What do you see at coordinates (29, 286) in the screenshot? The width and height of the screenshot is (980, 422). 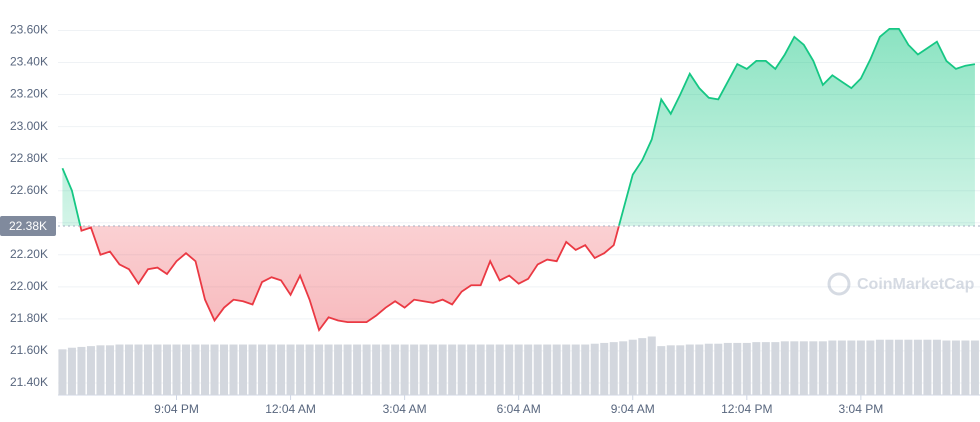 I see `y-tick-label: 22.00K` at bounding box center [29, 286].